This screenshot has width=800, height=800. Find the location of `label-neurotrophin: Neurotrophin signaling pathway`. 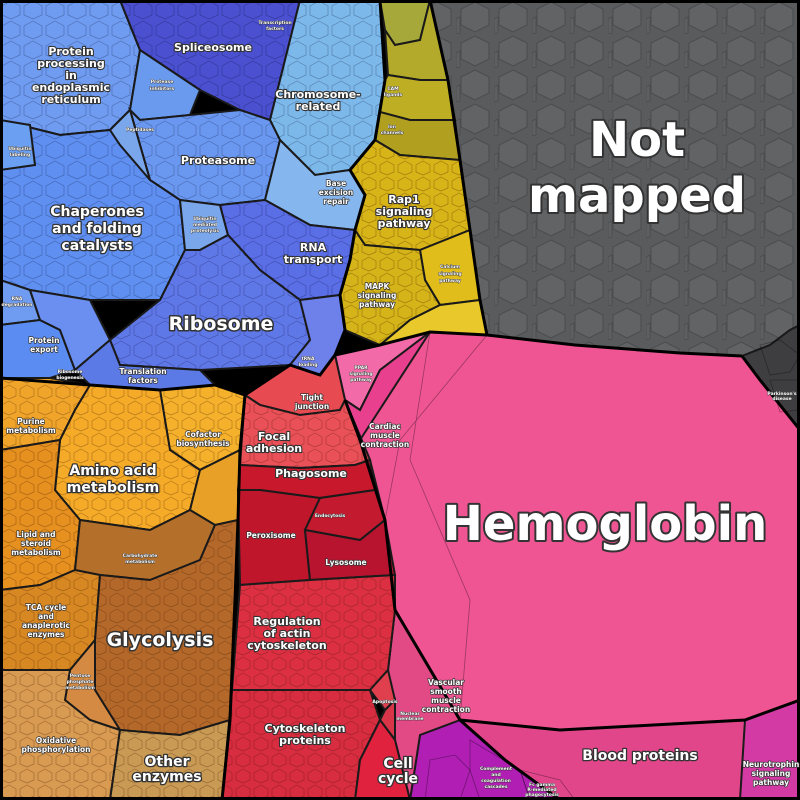

label-neurotrophin: Neurotrophin signaling pathway is located at coordinates (771, 773).